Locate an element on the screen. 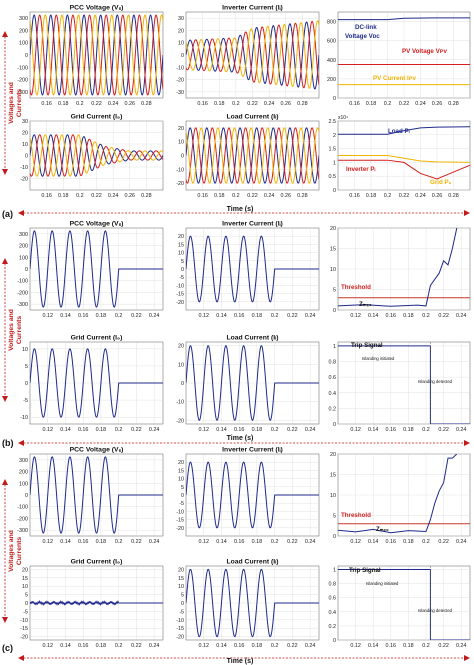 The image size is (474, 665). left-axis-label: Voltages and is located at coordinates (11, 551).